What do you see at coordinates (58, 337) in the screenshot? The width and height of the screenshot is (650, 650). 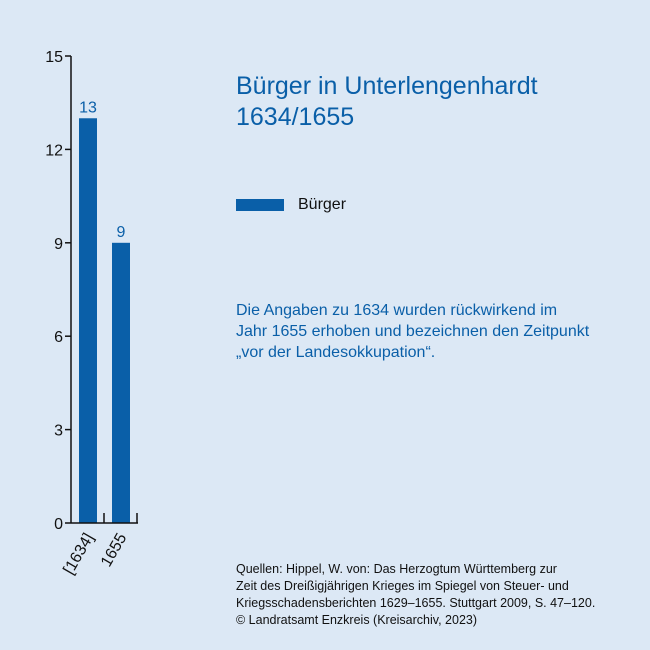 I see `y-tick-label: 6` at bounding box center [58, 337].